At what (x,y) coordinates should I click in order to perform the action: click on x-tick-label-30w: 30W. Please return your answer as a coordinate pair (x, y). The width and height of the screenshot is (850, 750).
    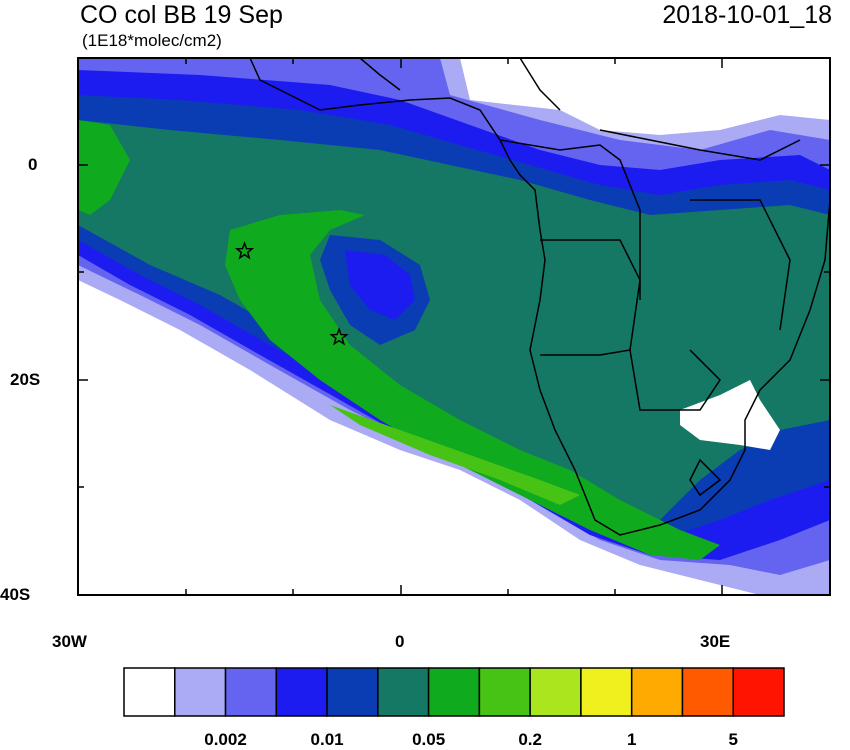
    Looking at the image, I should click on (69, 641).